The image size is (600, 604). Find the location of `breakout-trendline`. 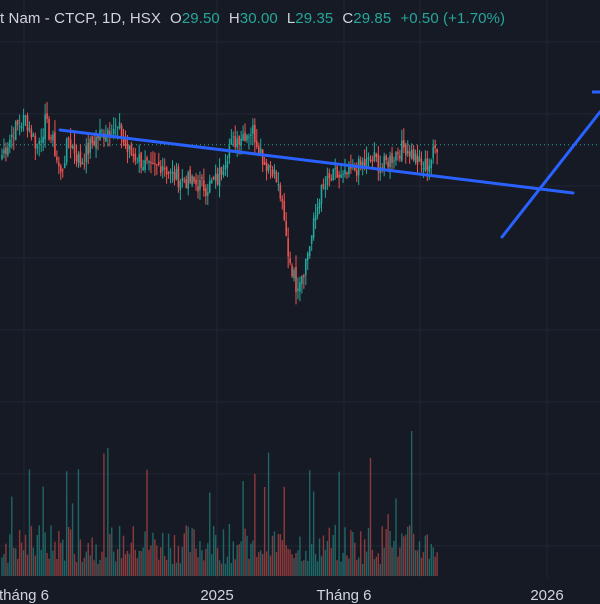

breakout-trendline is located at coordinates (550, 174).